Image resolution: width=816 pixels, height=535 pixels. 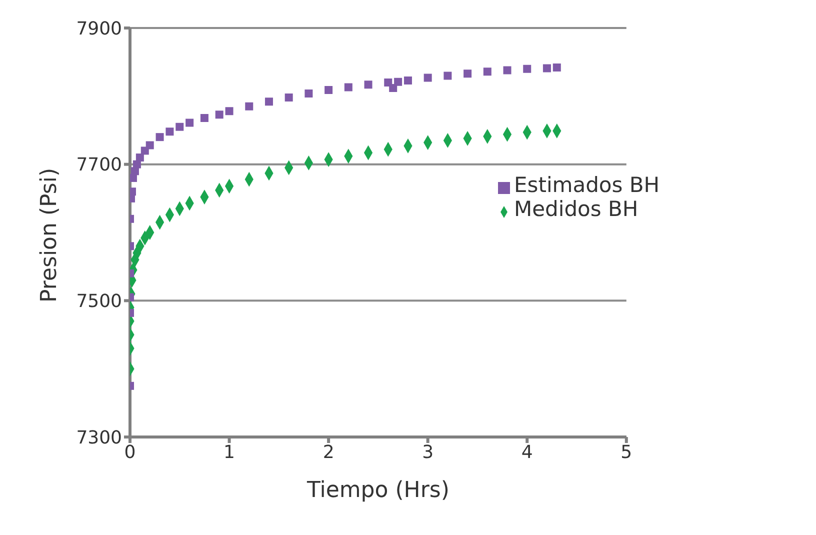 I want to click on y-tick-label: 7300, so click(x=99, y=437).